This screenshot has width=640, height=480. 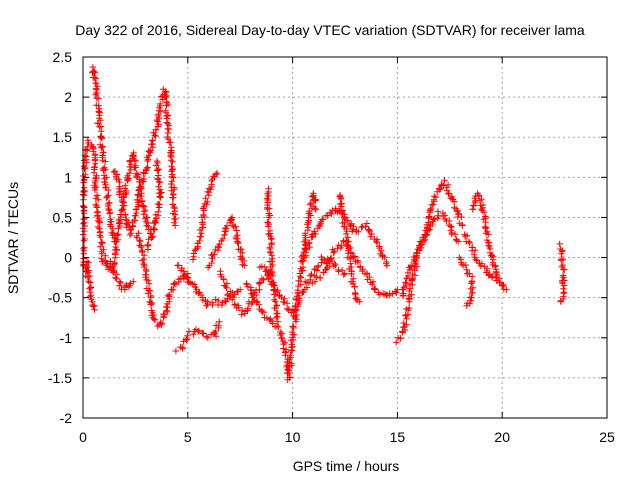 I want to click on x-tick-label: 10, so click(x=293, y=437).